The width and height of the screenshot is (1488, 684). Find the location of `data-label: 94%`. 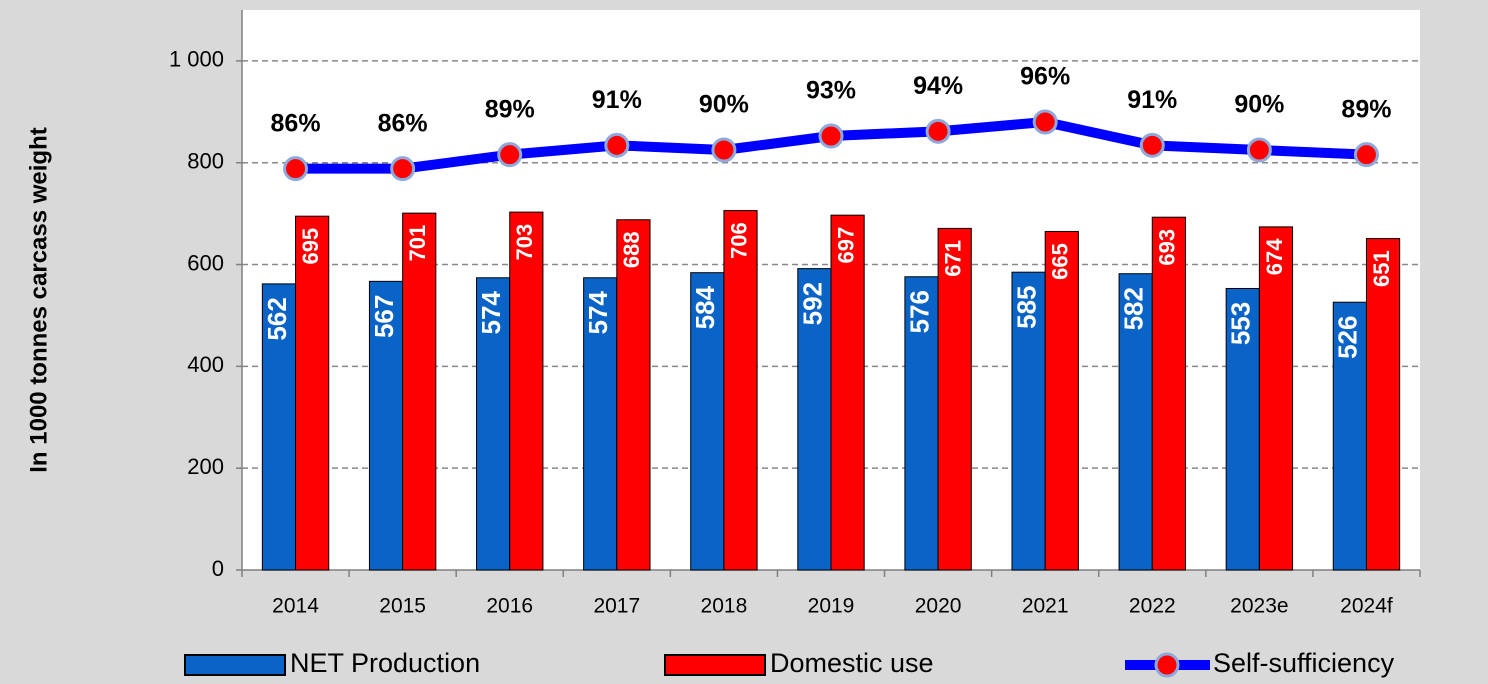

data-label: 94% is located at coordinates (938, 86).